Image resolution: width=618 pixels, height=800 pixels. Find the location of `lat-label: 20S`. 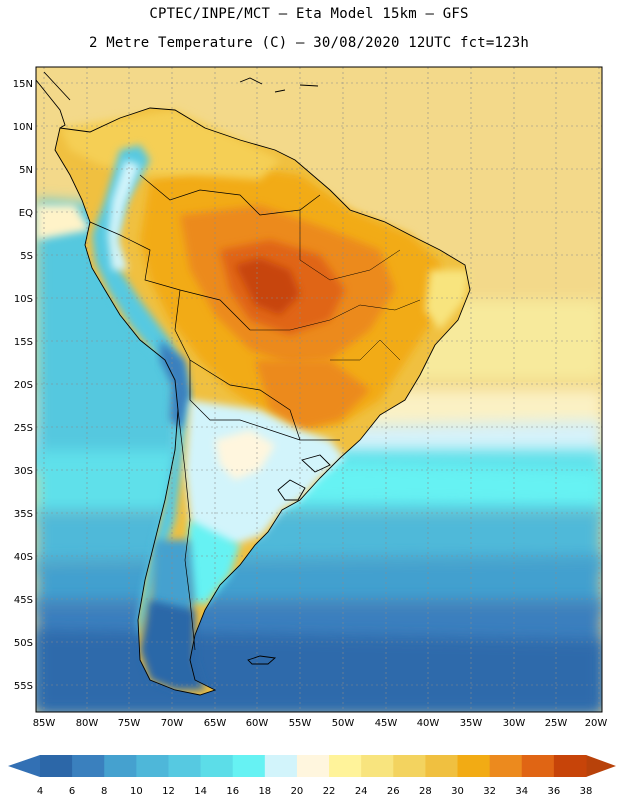

lat-label: 20S is located at coordinates (23, 385).